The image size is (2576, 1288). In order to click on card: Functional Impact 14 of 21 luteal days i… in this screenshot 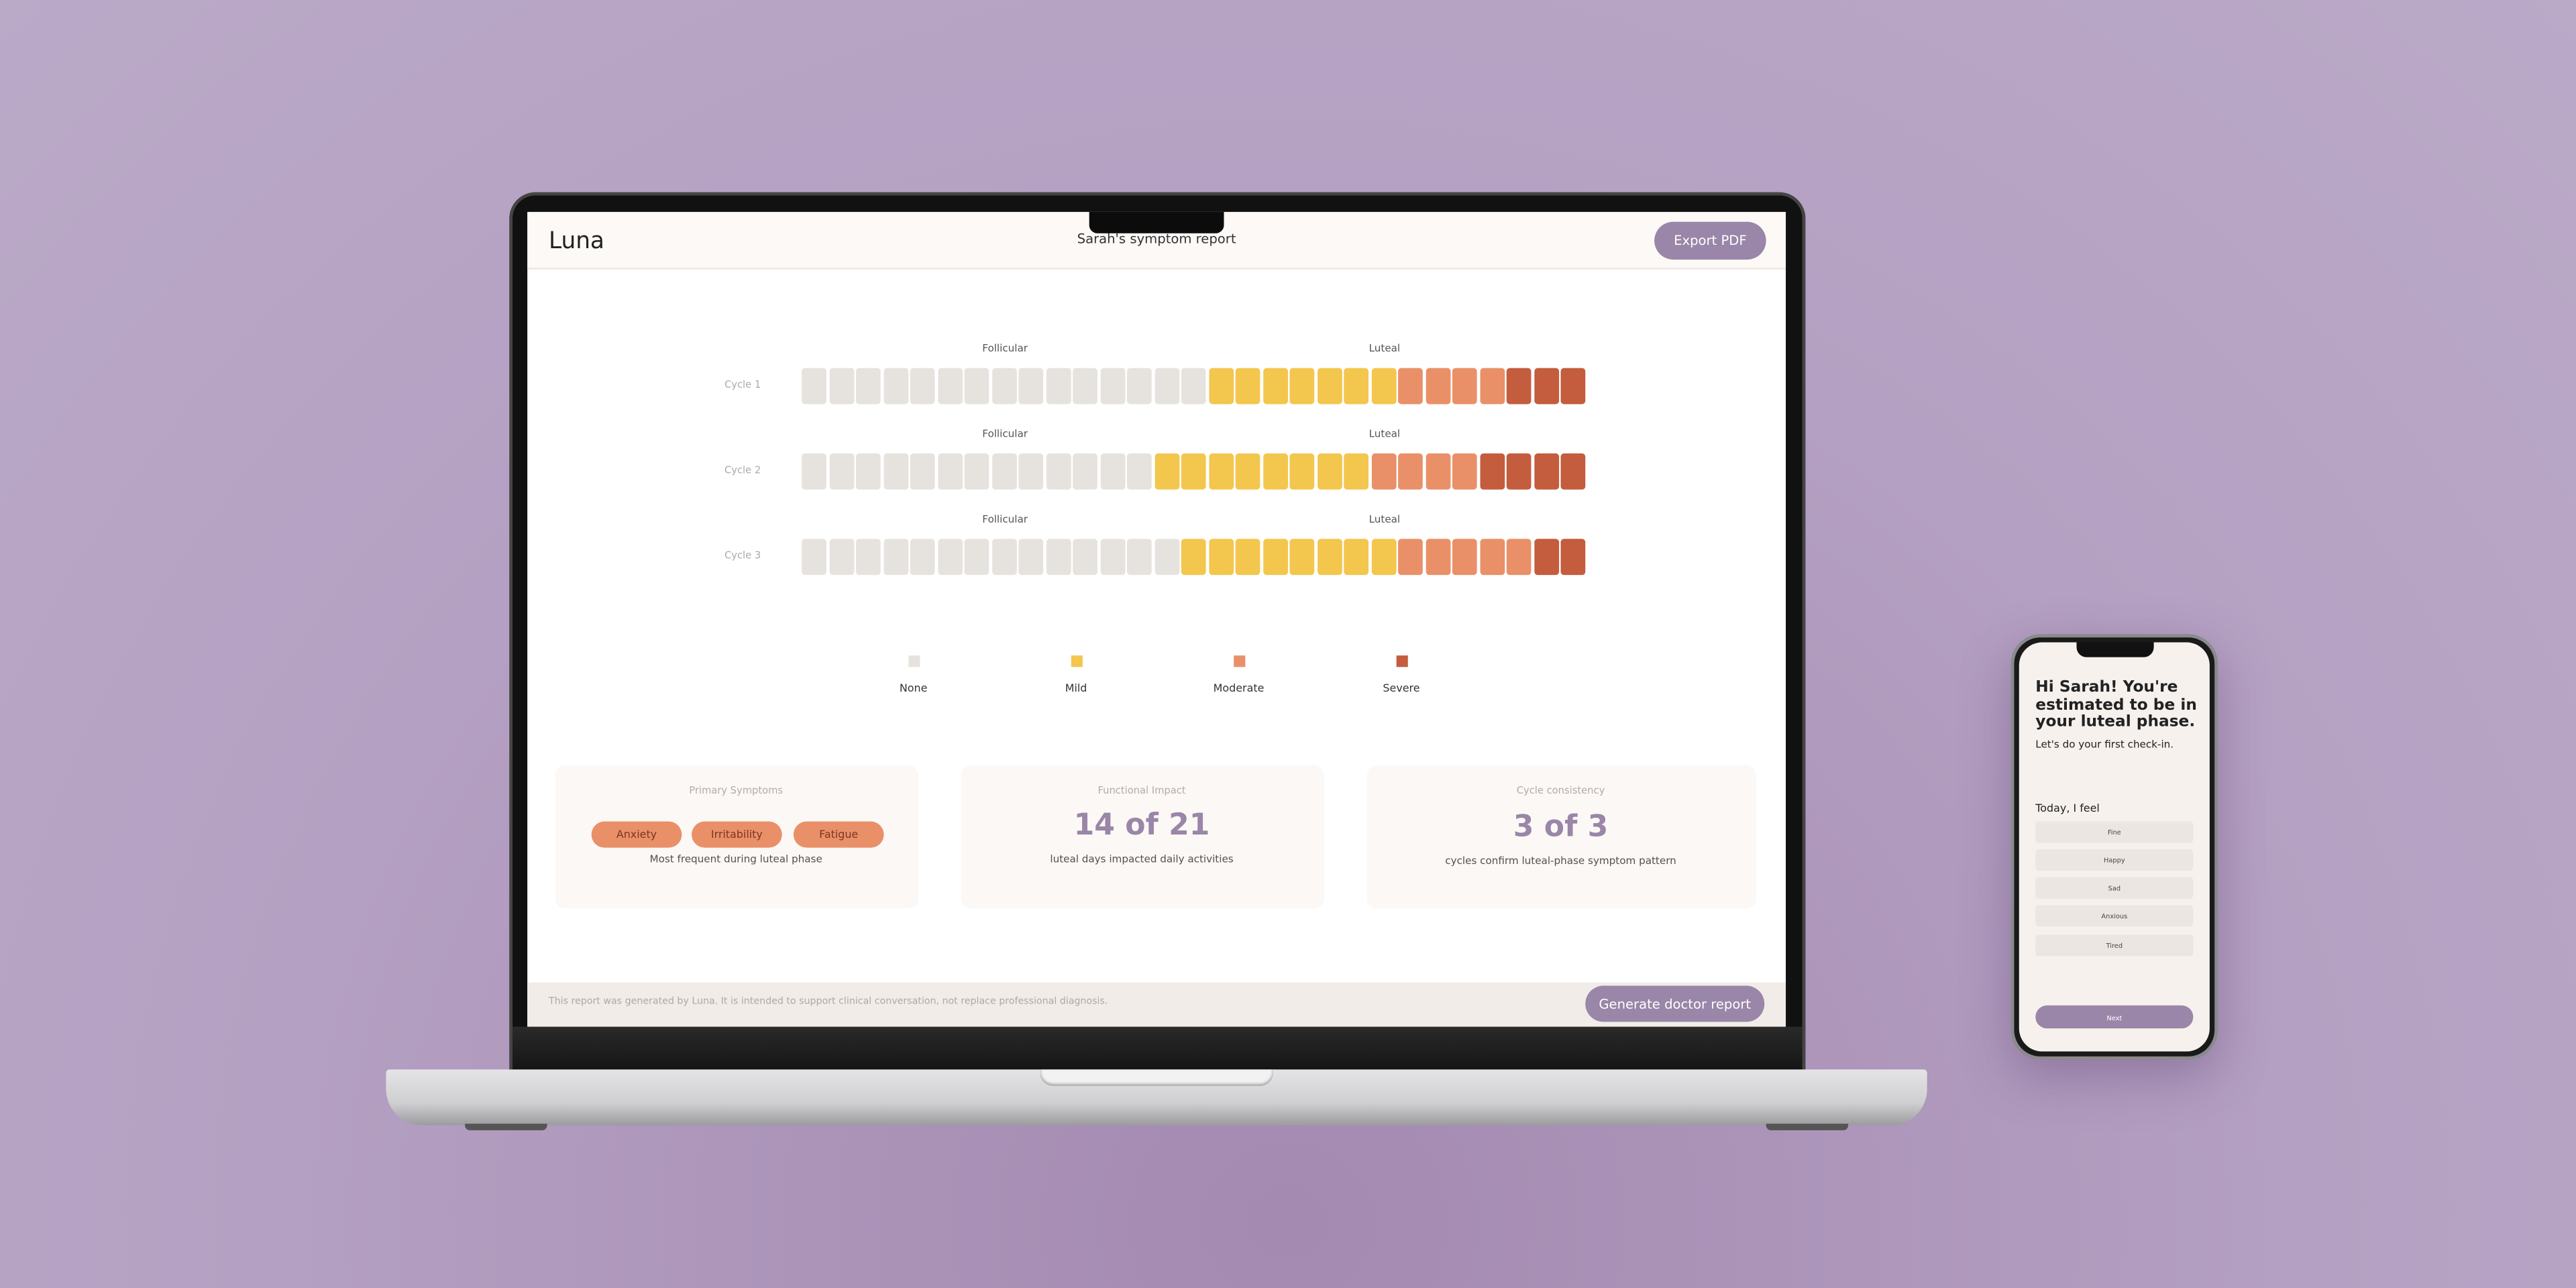, I will do `click(1142, 837)`.